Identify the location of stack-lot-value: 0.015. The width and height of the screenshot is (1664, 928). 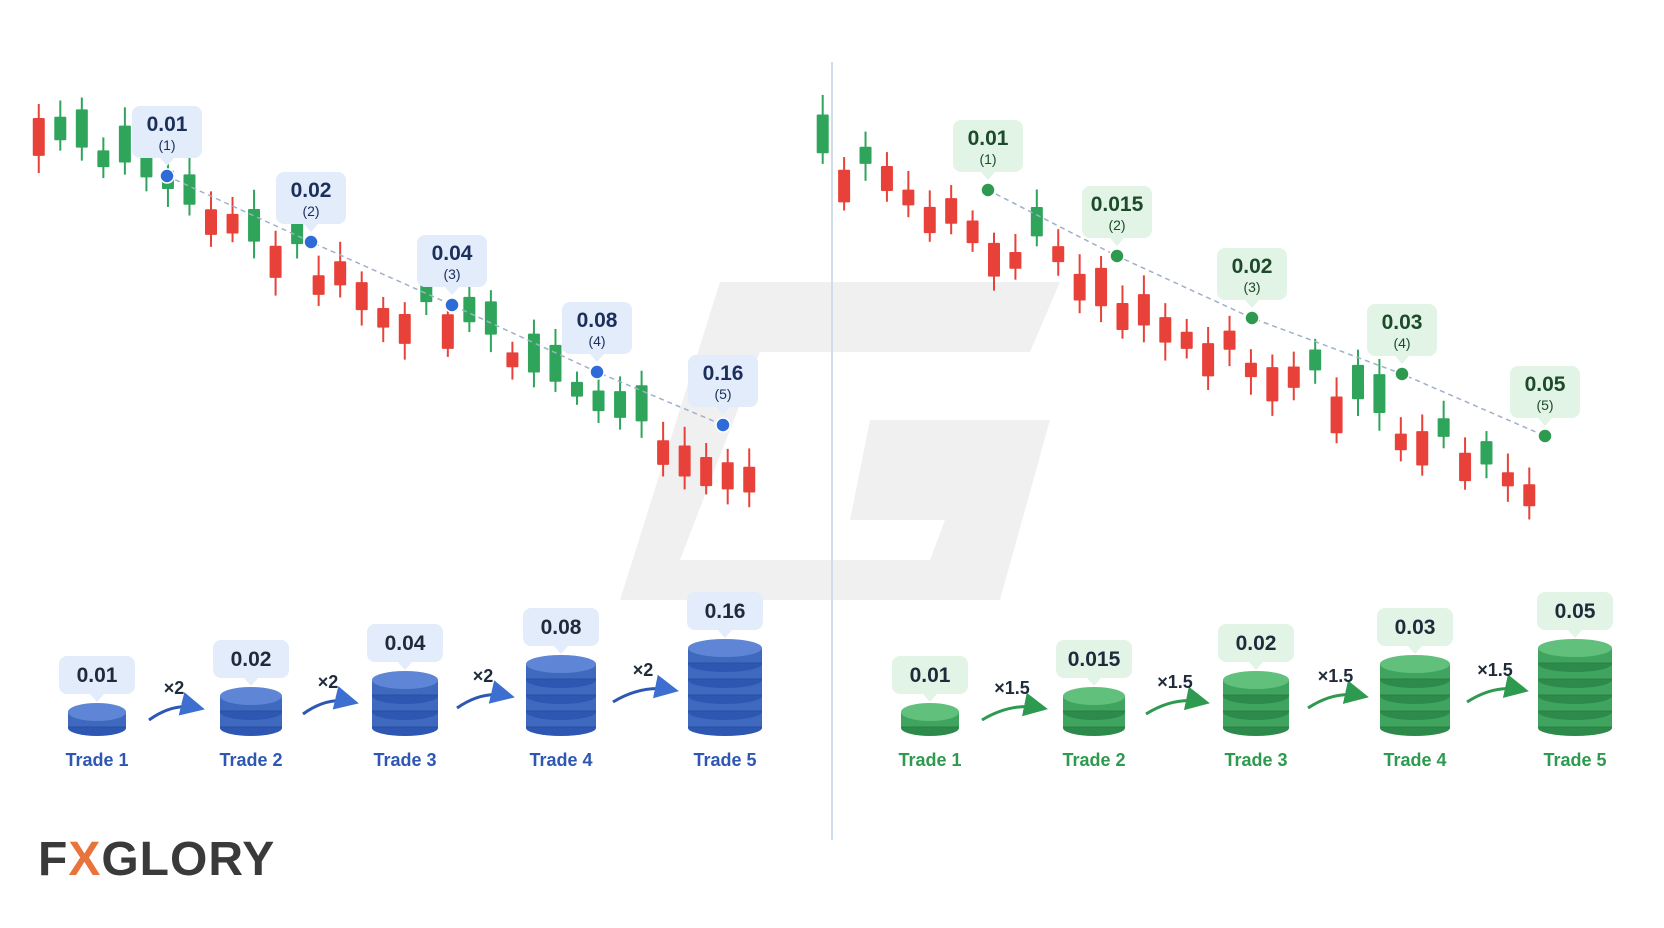
(1094, 659).